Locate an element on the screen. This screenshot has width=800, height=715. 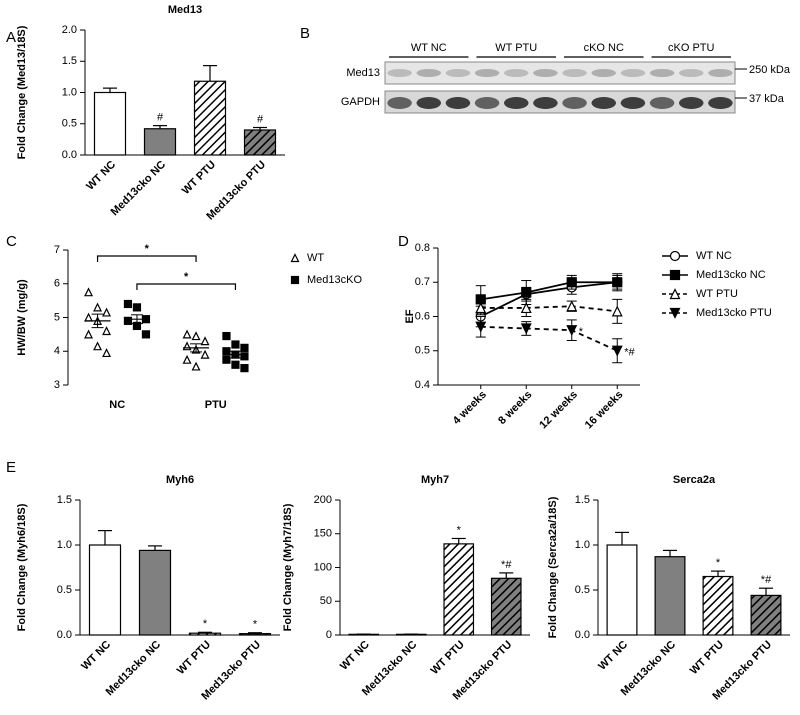
x-tick-label: 8 weeks is located at coordinates (515, 408).